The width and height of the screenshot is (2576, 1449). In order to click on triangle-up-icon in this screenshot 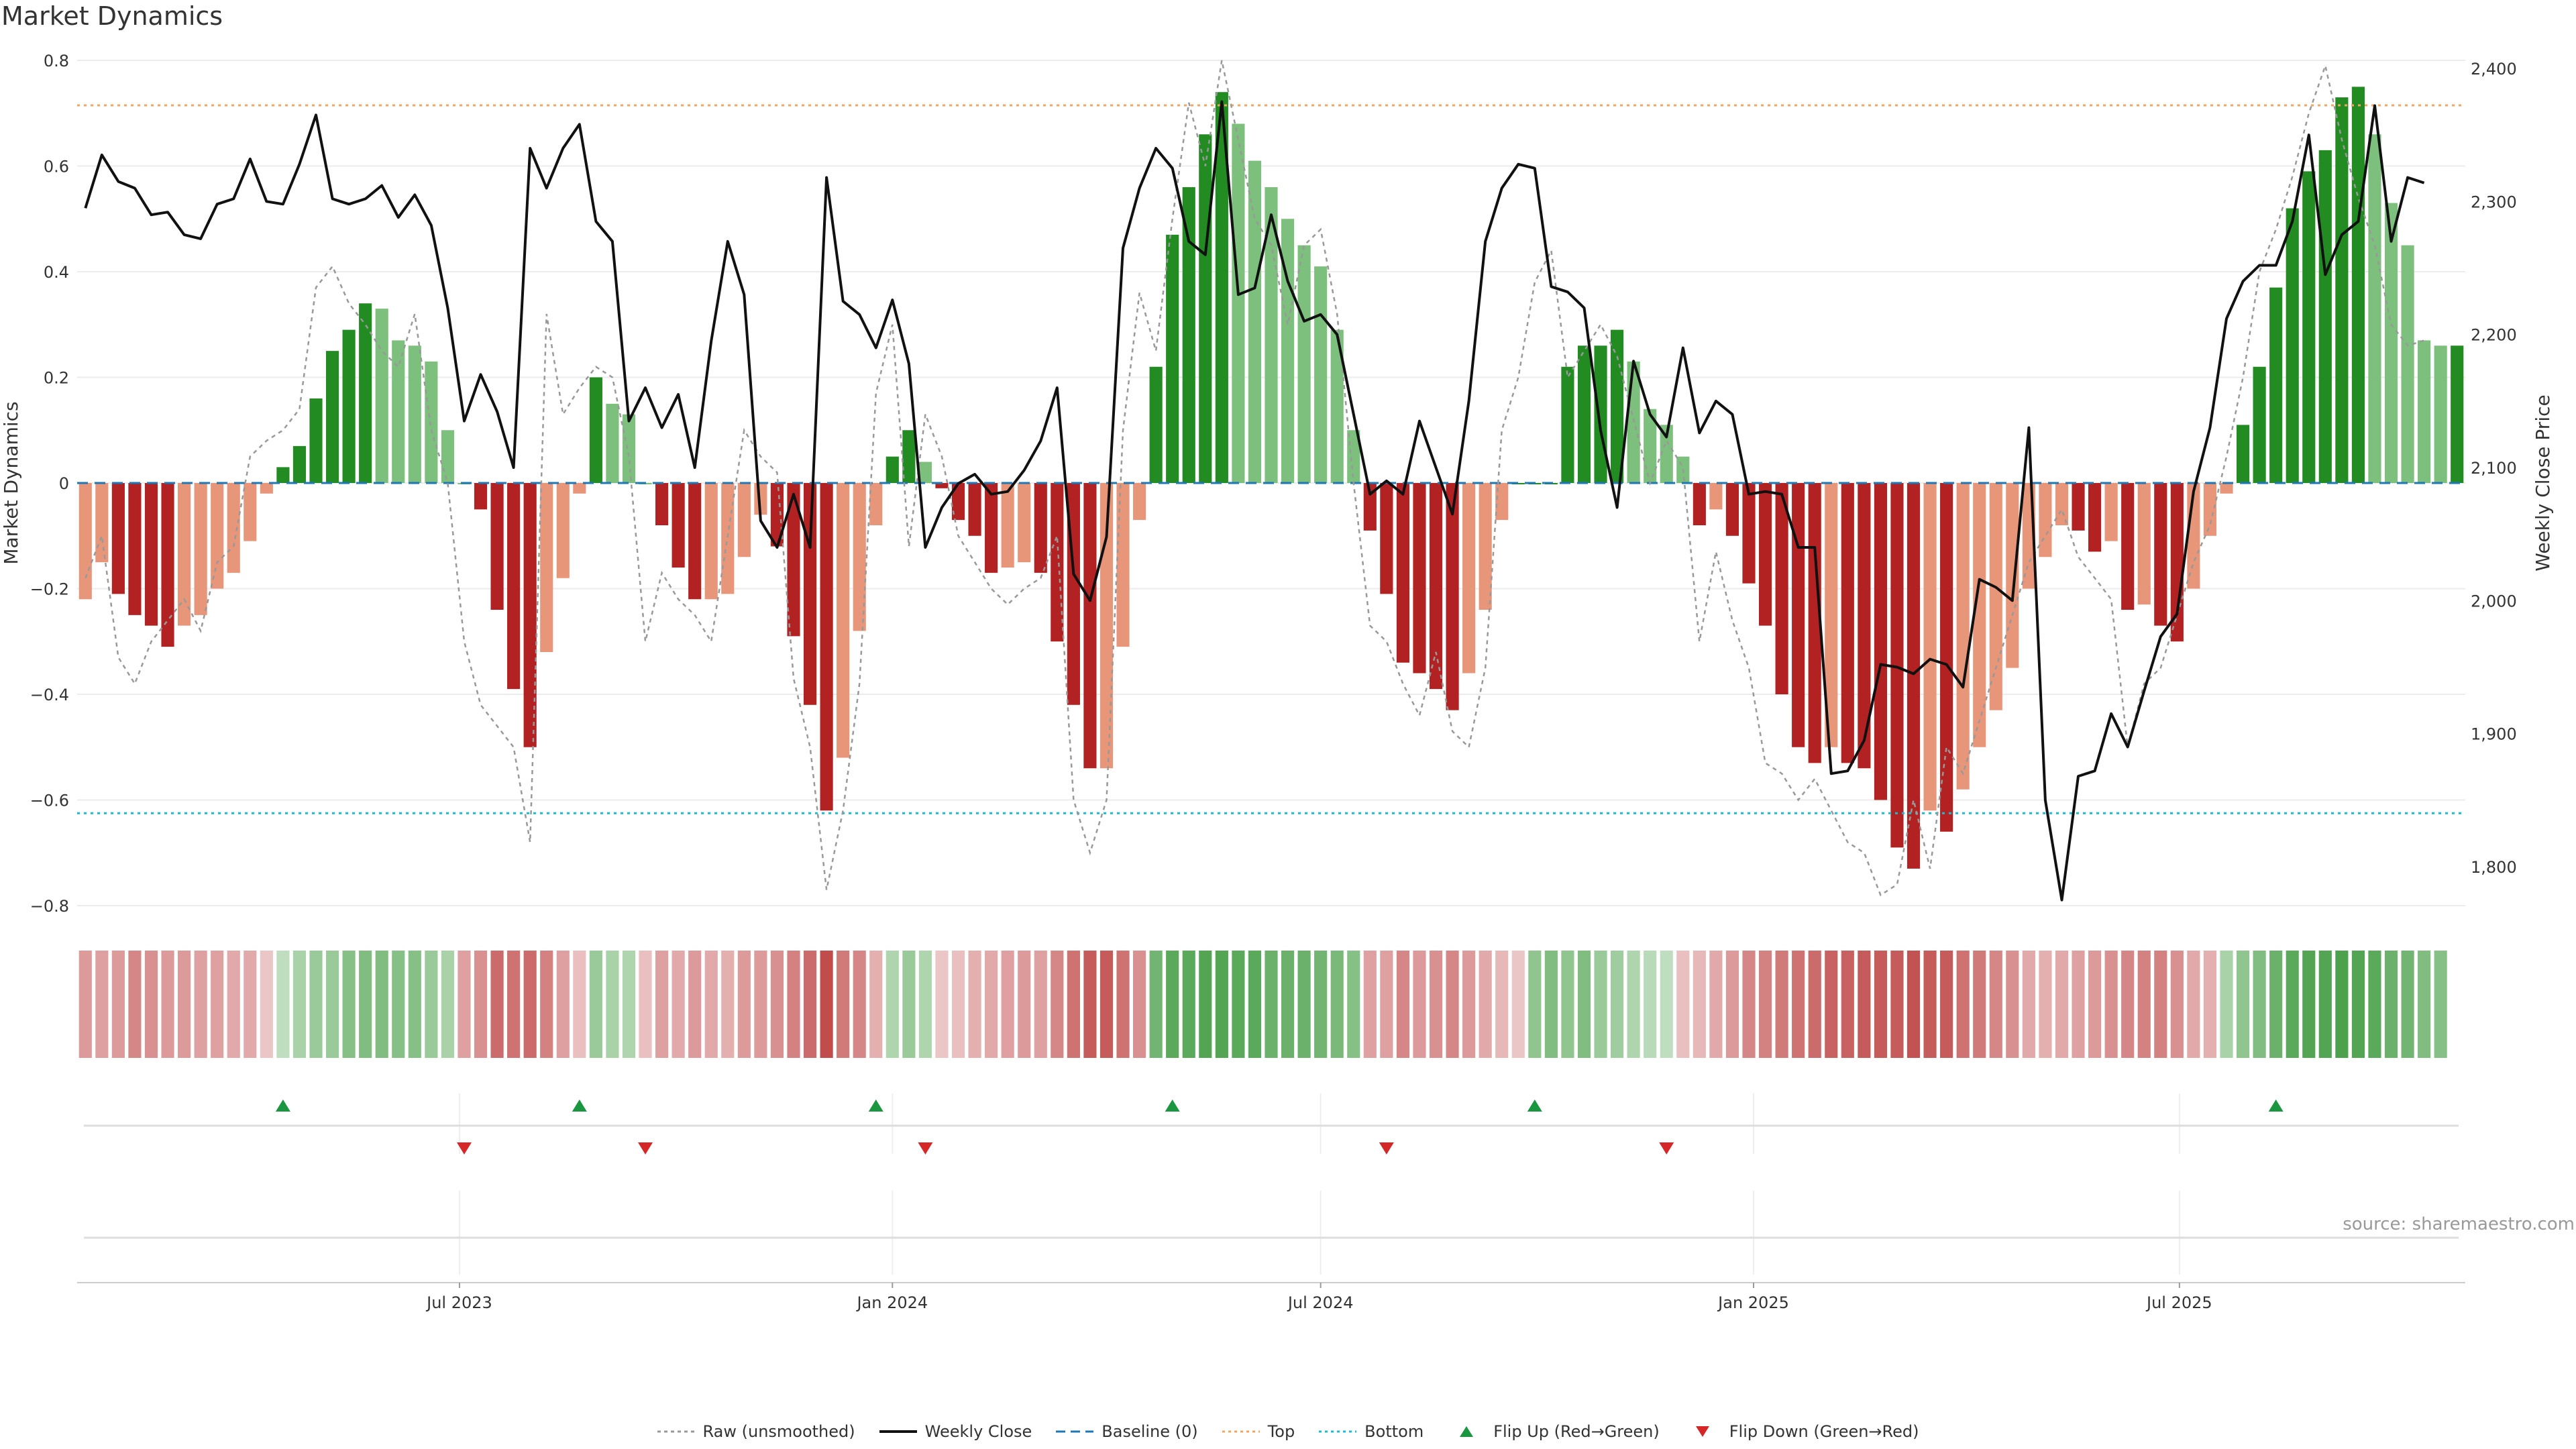, I will do `click(1466, 1431)`.